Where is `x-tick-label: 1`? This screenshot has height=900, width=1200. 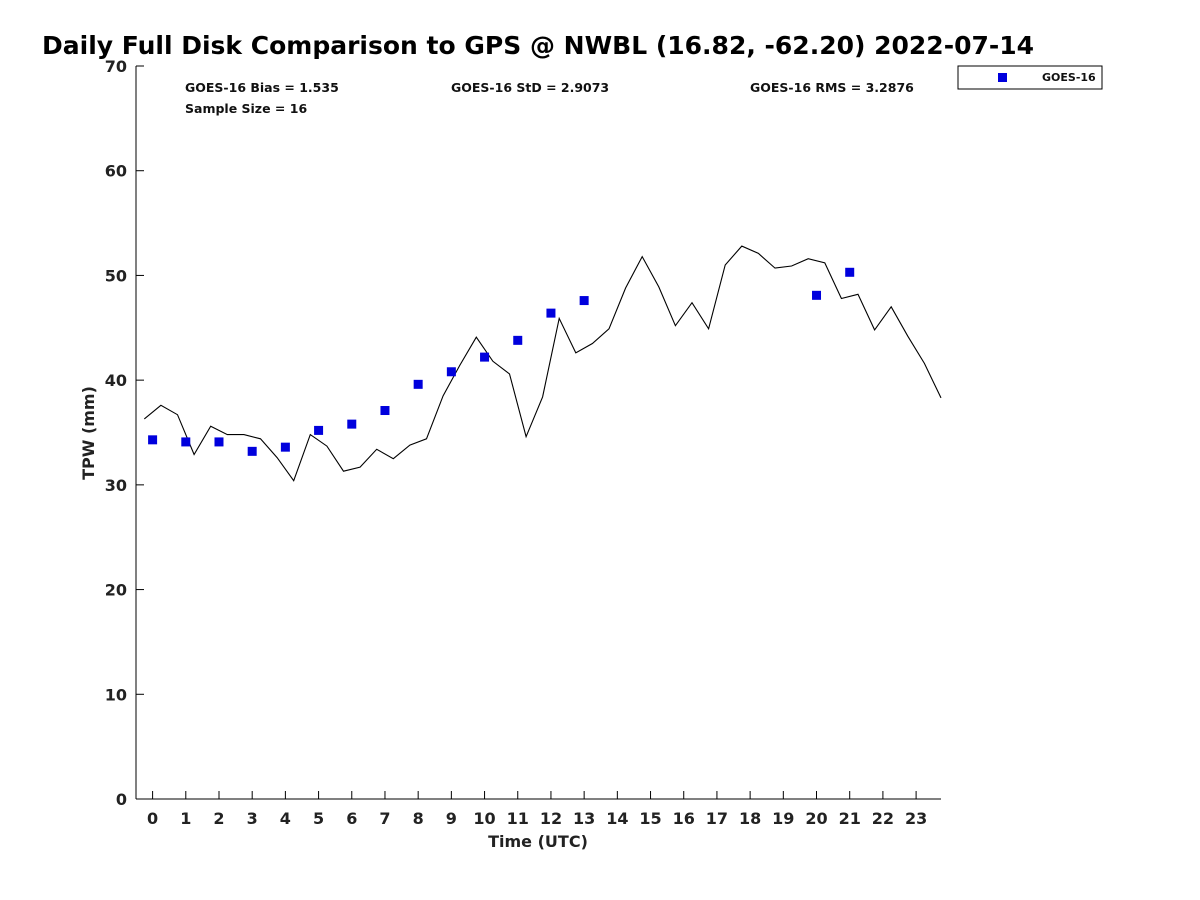
x-tick-label: 1 is located at coordinates (185, 818).